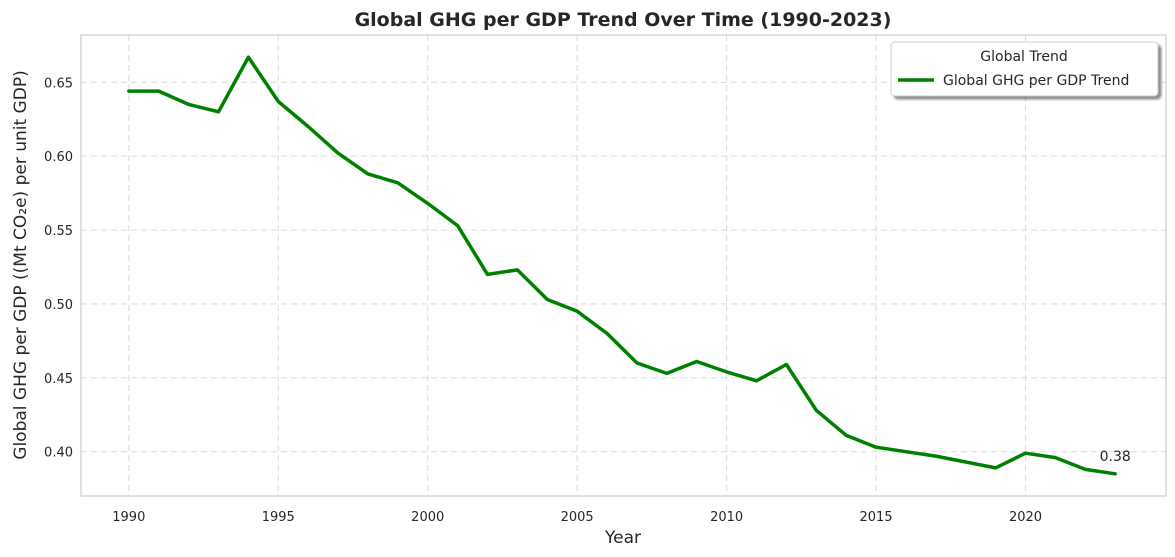  What do you see at coordinates (876, 517) in the screenshot?
I see `x-tick-label: 2015` at bounding box center [876, 517].